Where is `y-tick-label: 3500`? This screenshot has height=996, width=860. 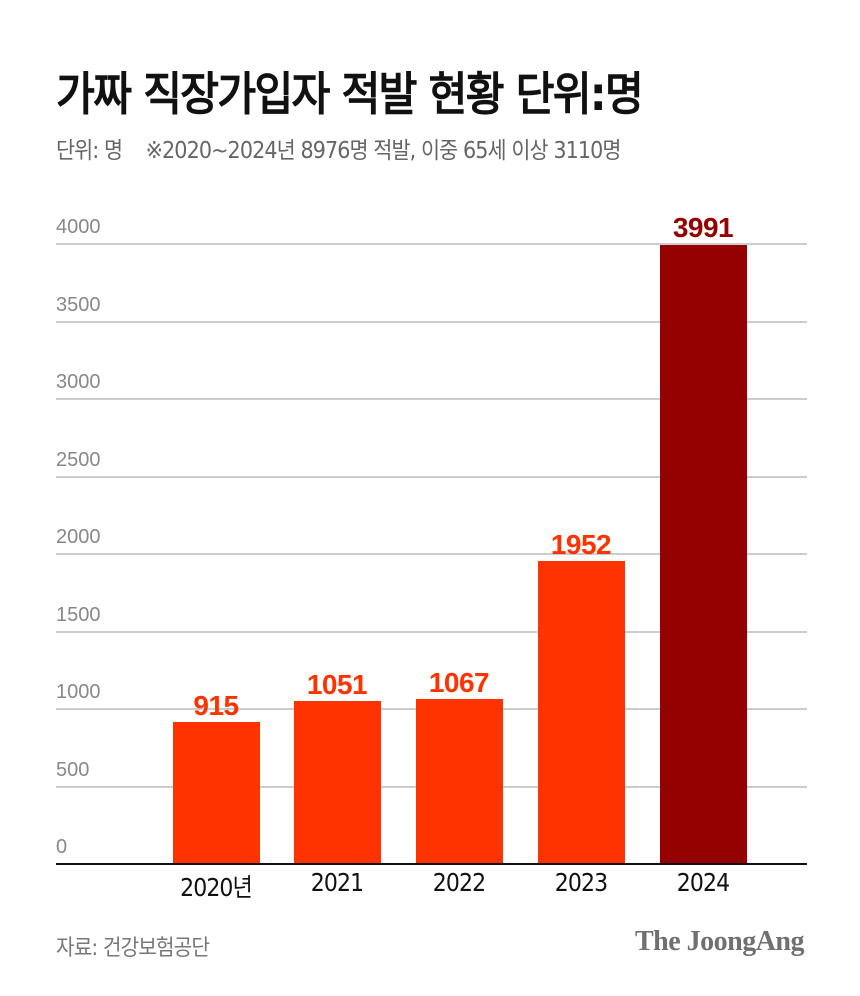 y-tick-label: 3500 is located at coordinates (78, 305).